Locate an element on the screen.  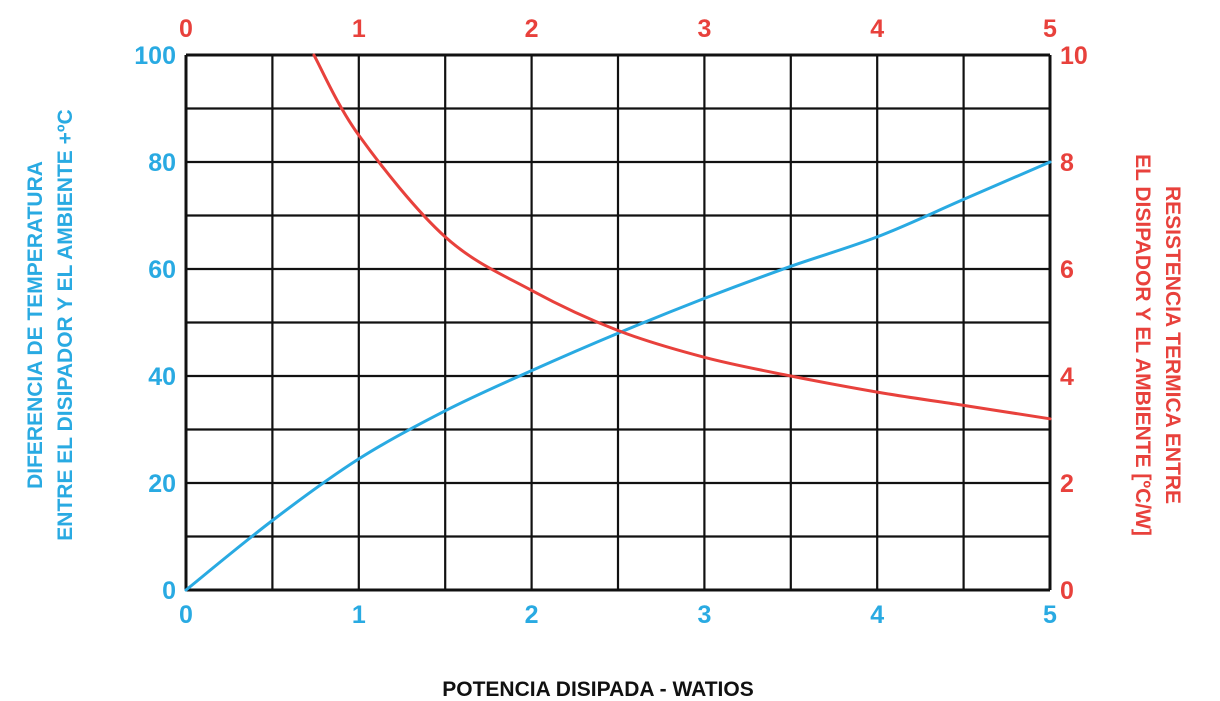
x-tick-label-bottom: 3 is located at coordinates (704, 615).